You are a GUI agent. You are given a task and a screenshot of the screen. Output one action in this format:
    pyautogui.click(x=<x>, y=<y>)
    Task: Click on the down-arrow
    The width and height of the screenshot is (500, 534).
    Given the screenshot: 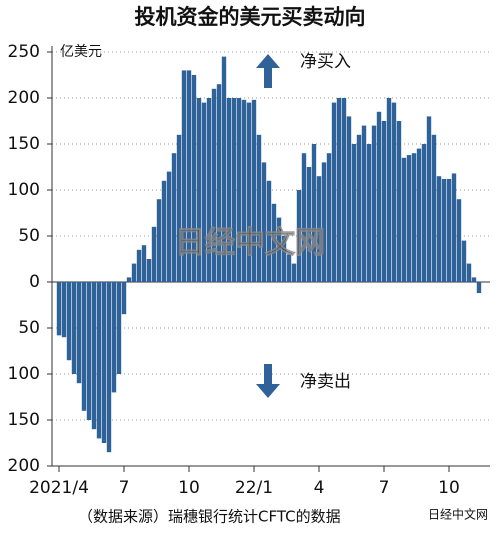 What is the action you would take?
    pyautogui.click(x=268, y=381)
    